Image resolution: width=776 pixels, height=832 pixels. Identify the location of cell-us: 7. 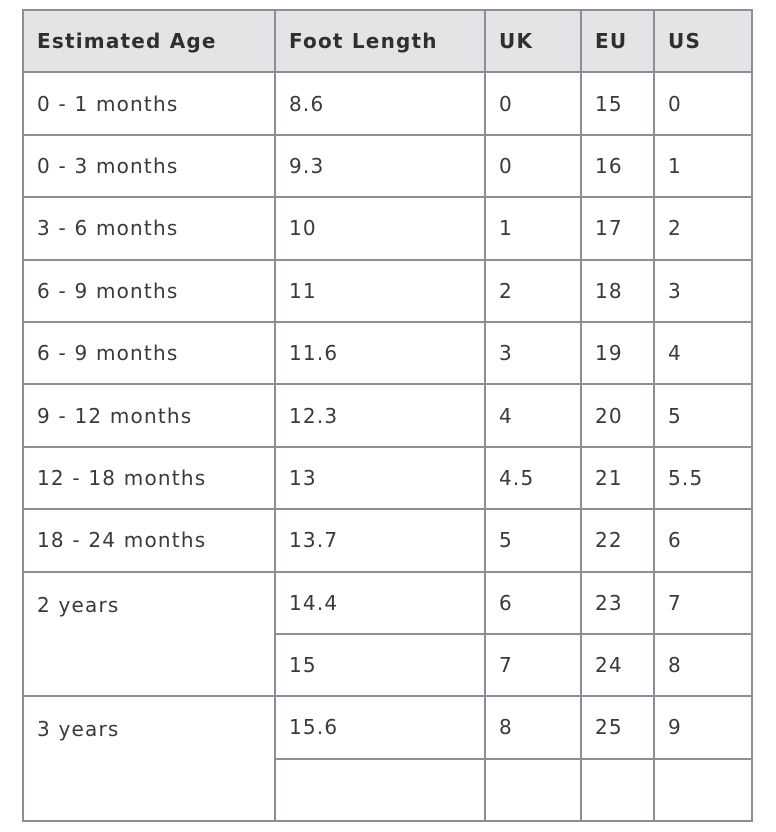
(703, 602).